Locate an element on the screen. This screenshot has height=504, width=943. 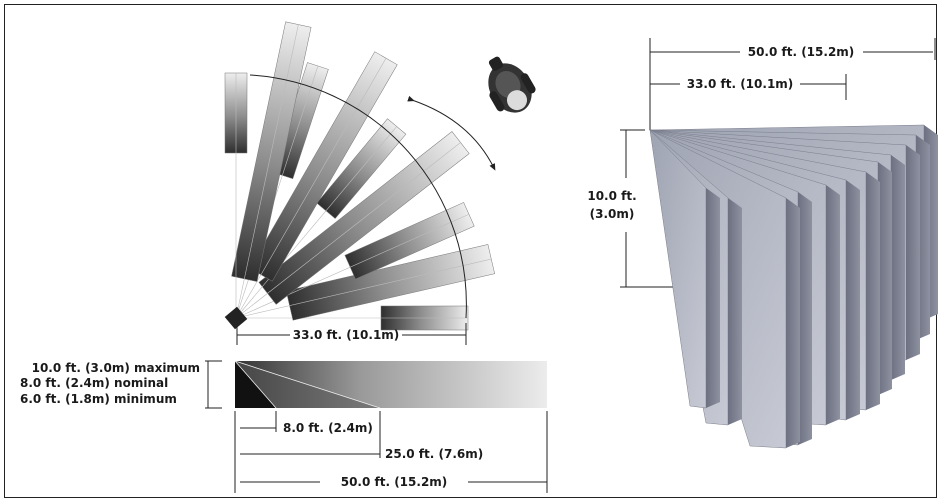
height-nominal-label: 8.0 ft. (2.4m) nominal is located at coordinates (94, 383).